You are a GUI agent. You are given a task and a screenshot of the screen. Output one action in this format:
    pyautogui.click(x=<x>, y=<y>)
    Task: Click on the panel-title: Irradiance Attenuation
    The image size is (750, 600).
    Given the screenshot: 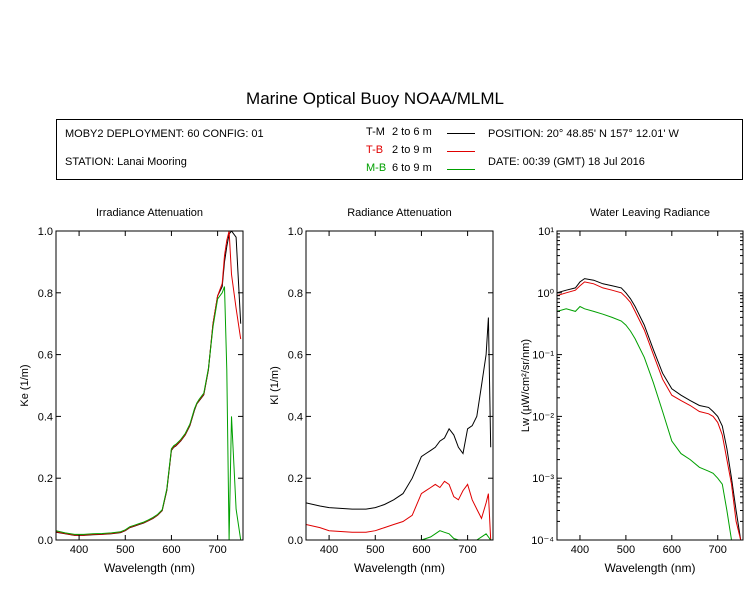 What is the action you would take?
    pyautogui.click(x=149, y=213)
    